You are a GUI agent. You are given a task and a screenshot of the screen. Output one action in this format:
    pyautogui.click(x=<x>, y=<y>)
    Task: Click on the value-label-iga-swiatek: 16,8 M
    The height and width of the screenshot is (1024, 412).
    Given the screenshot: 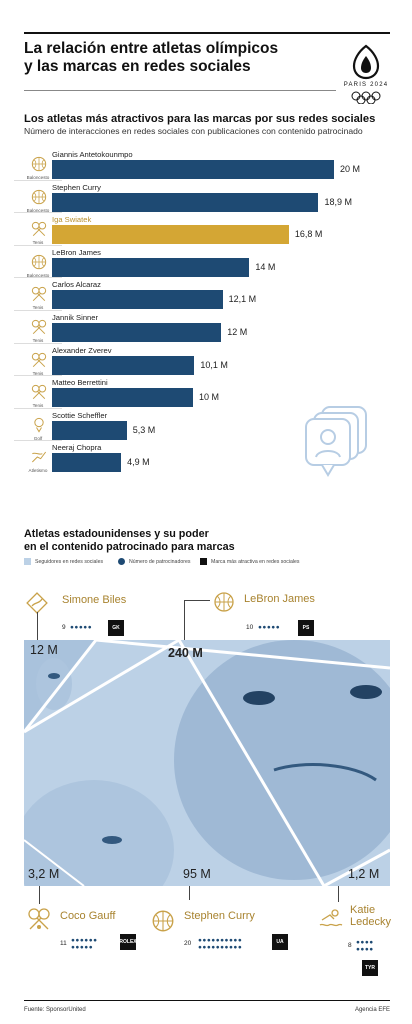 What is the action you would take?
    pyautogui.click(x=308, y=234)
    